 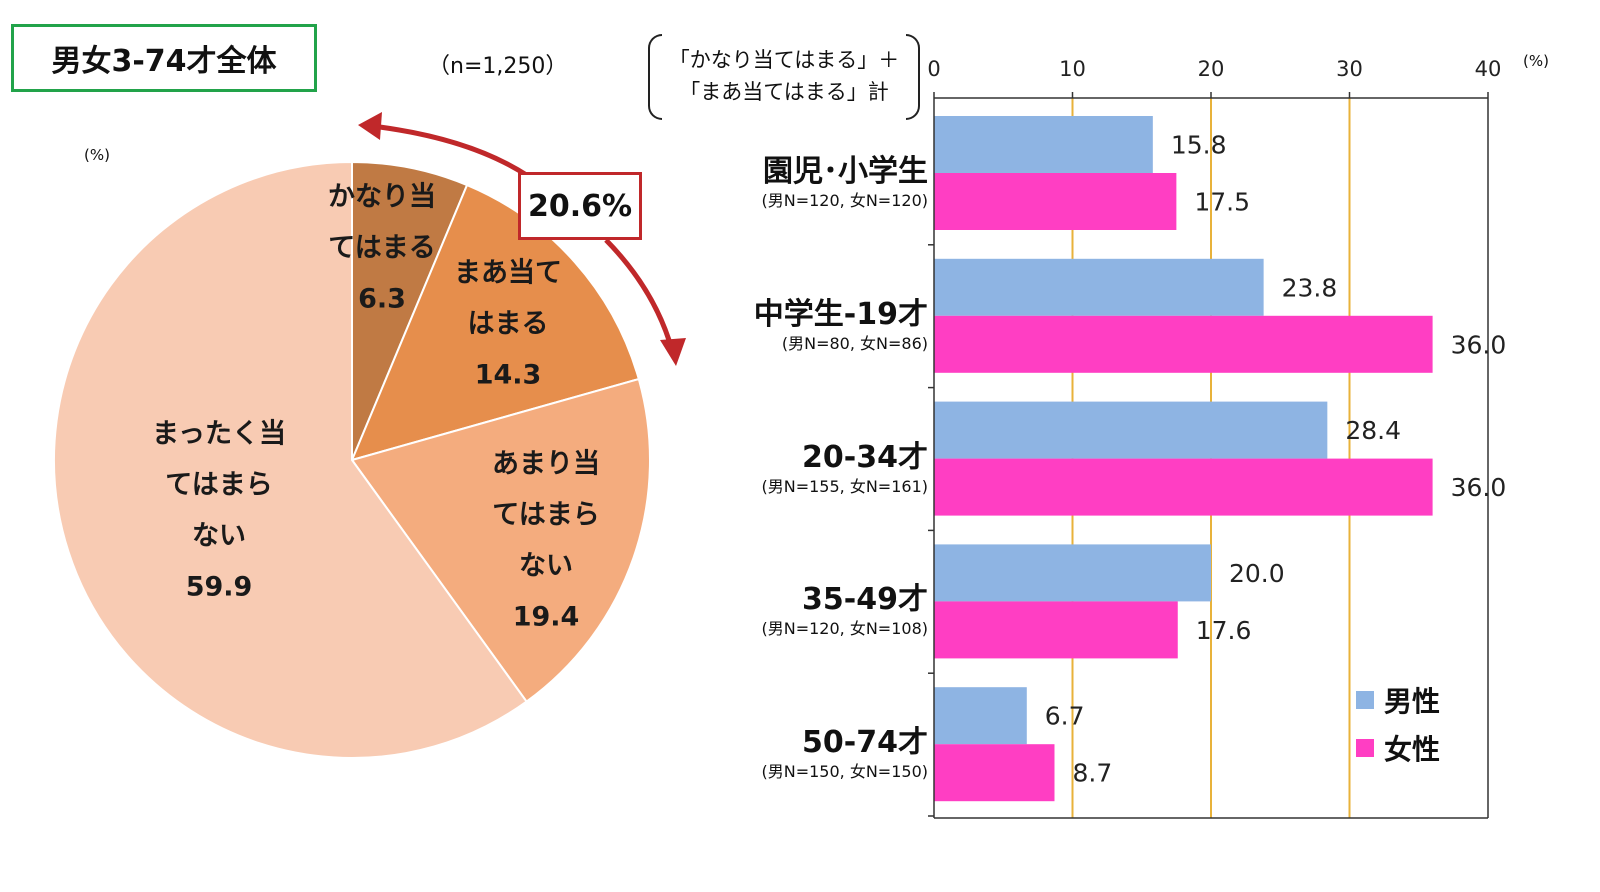 I want to click on pie-unit-label: (%), so click(x=97, y=155).